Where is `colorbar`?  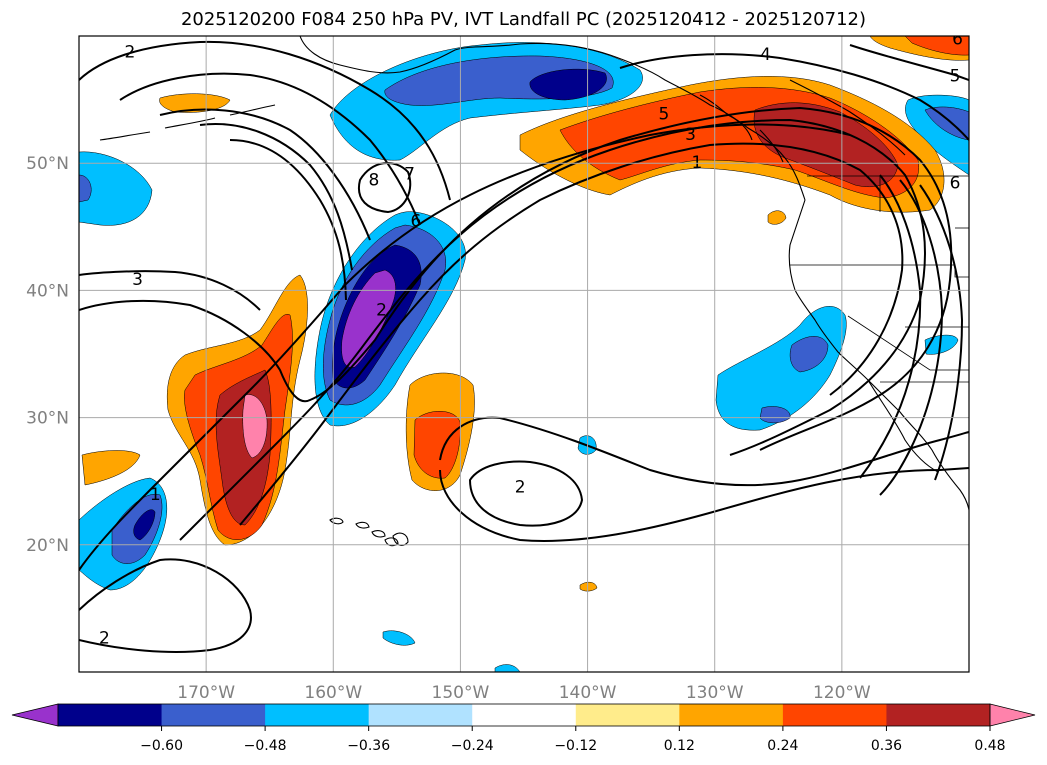 colorbar is located at coordinates (523, 715).